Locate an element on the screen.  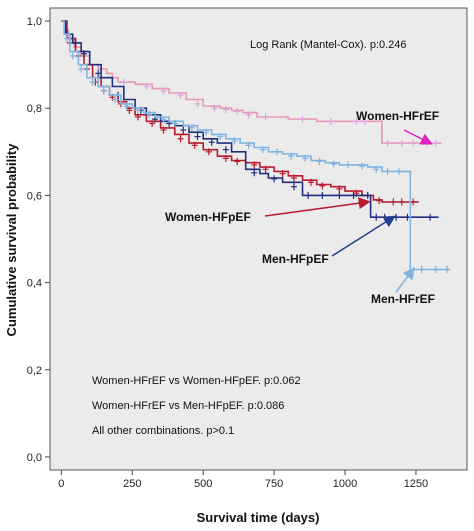
logrank-annotation: Log Rank (Mantel-Cox). p:0.246 is located at coordinates (328, 45).